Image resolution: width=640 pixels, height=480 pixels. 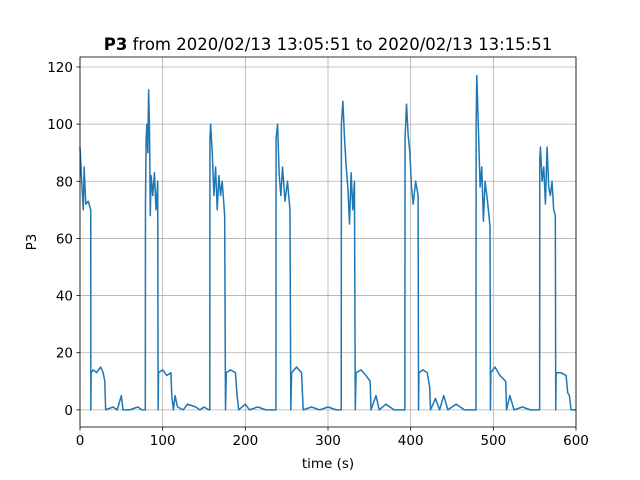 What do you see at coordinates (32, 242) in the screenshot?
I see `y-axis-label: P3` at bounding box center [32, 242].